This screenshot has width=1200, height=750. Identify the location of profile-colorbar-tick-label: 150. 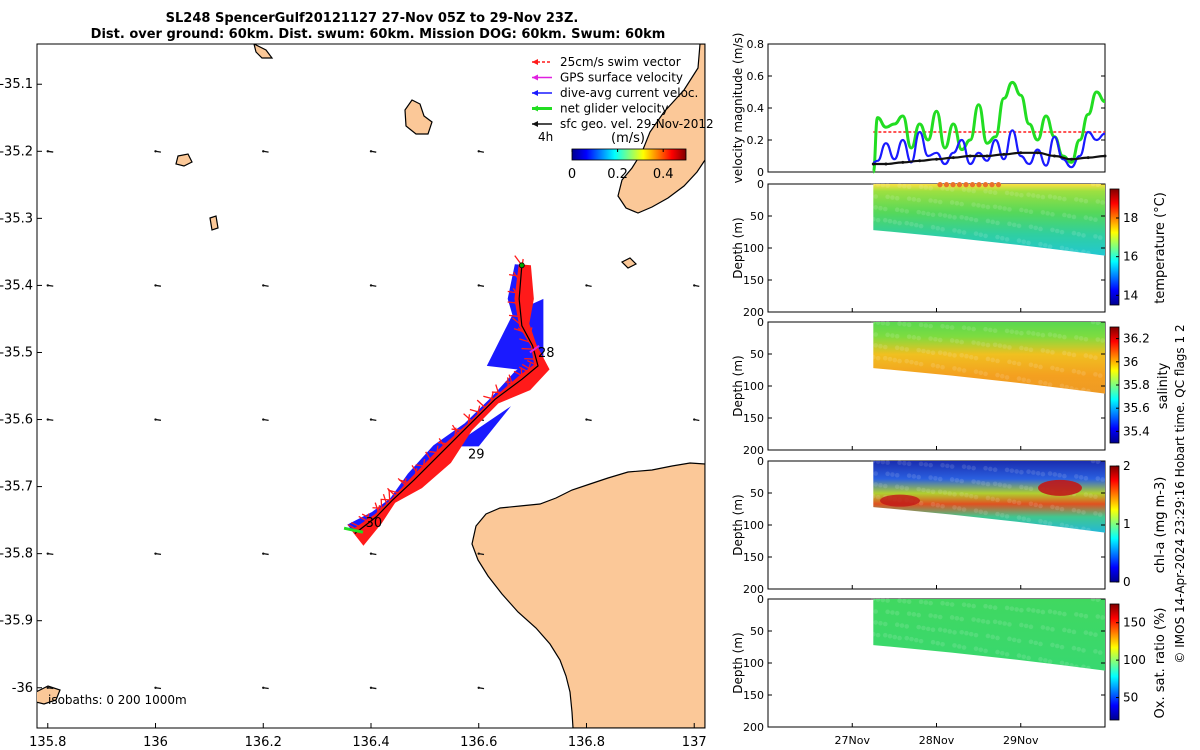
(1134, 623).